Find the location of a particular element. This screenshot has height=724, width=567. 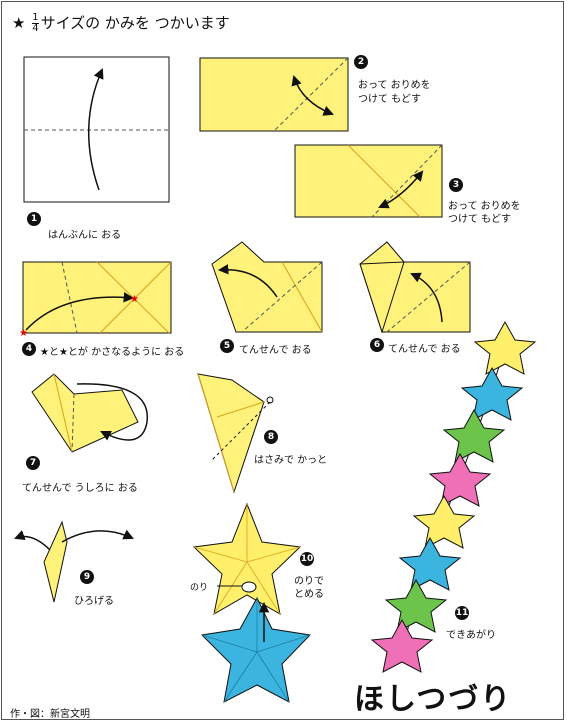

step-label-2b: つけて もどす is located at coordinates (389, 99).